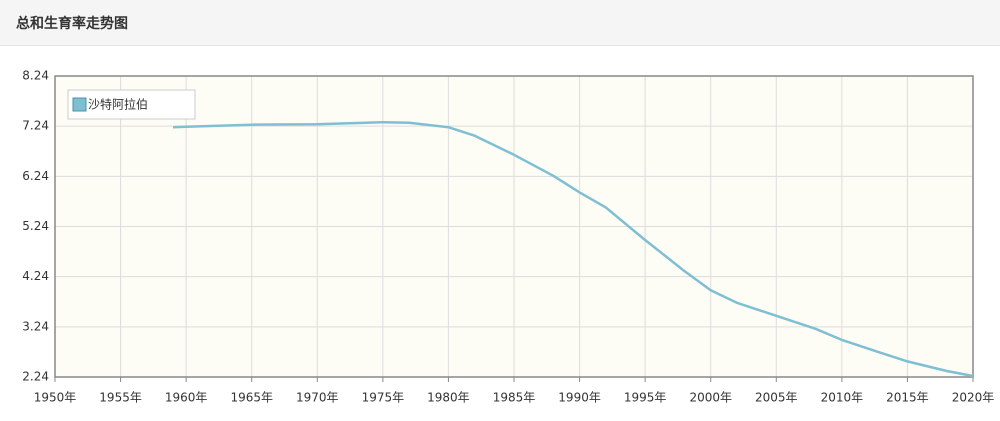  Describe the element at coordinates (55, 398) in the screenshot. I see `x-tick-label: 1950年` at that location.